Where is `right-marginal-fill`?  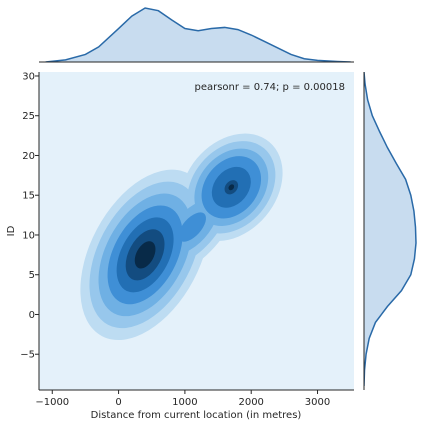
right-marginal-fill is located at coordinates (390, 229).